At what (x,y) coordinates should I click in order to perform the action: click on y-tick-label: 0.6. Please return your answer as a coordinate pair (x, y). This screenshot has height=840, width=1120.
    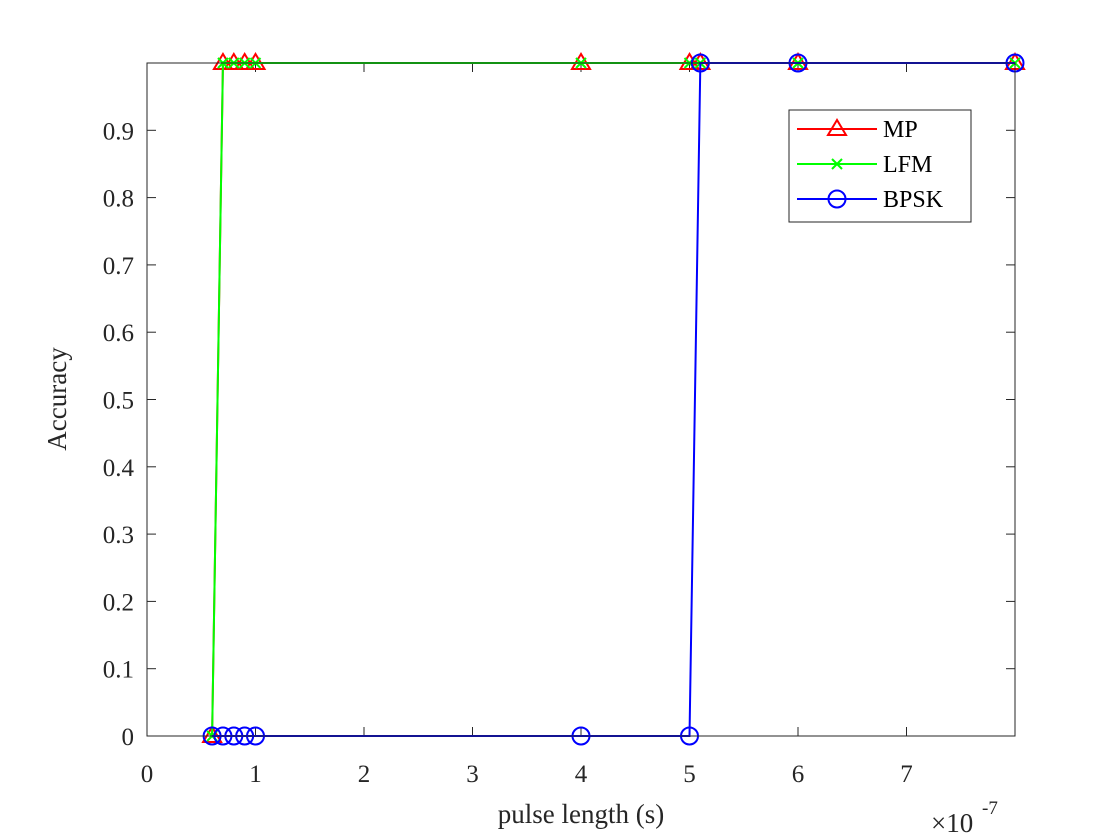
    Looking at the image, I should click on (118, 333).